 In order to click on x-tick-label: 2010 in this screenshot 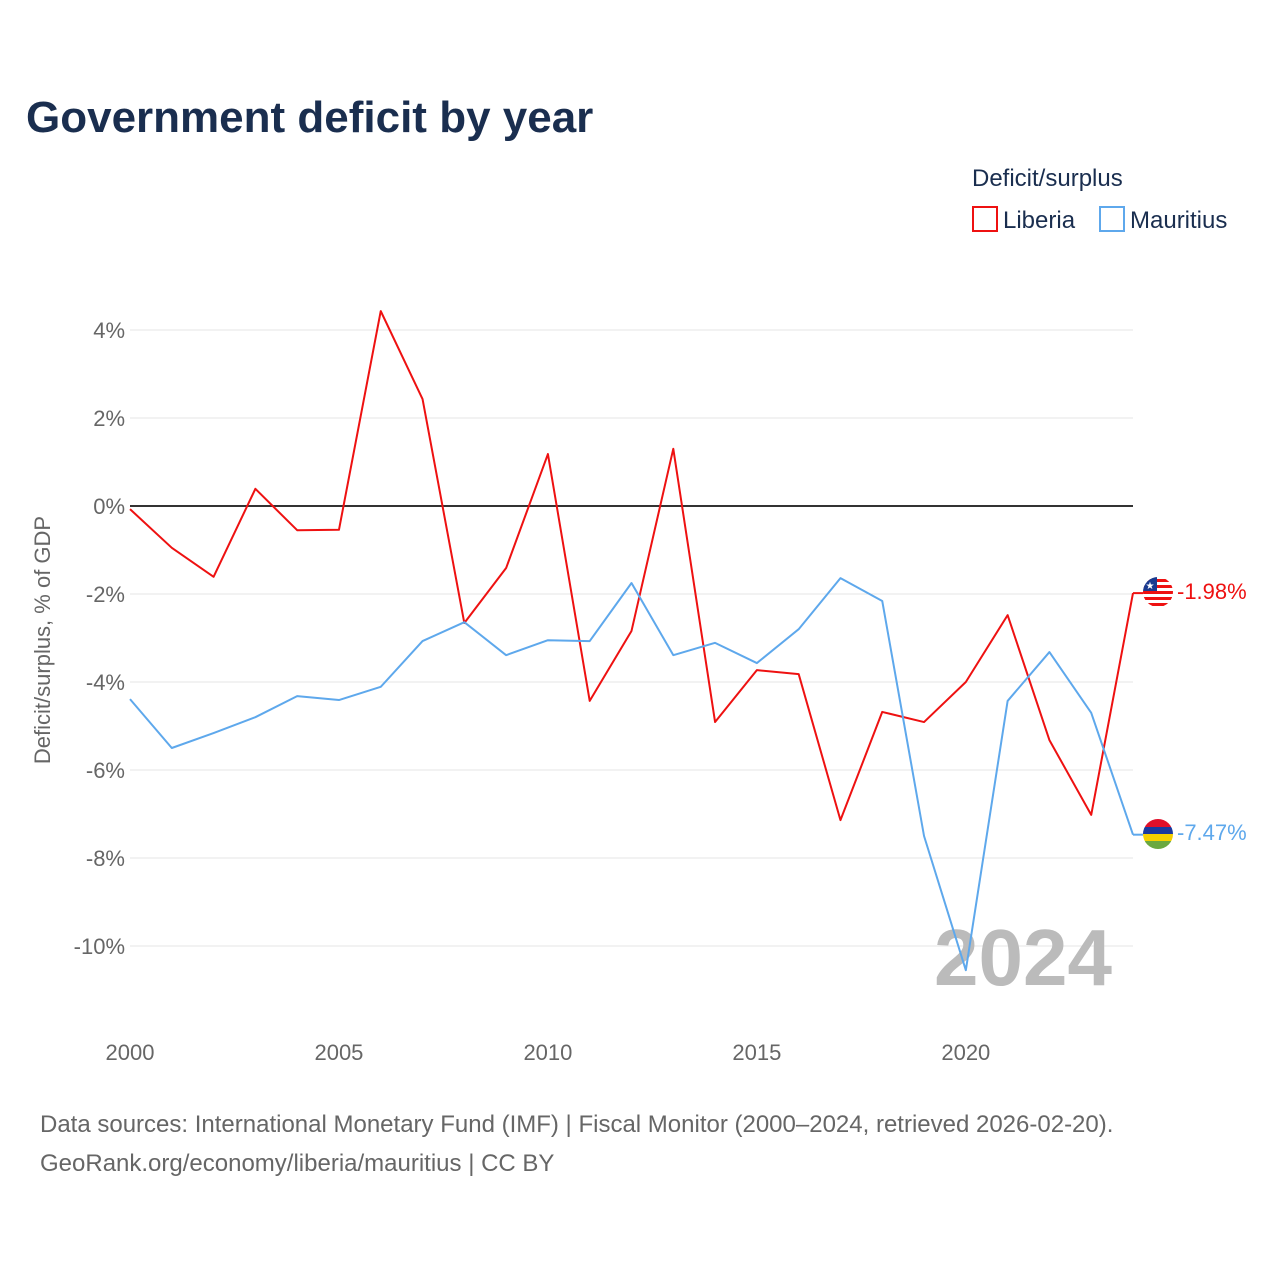, I will do `click(547, 1052)`.